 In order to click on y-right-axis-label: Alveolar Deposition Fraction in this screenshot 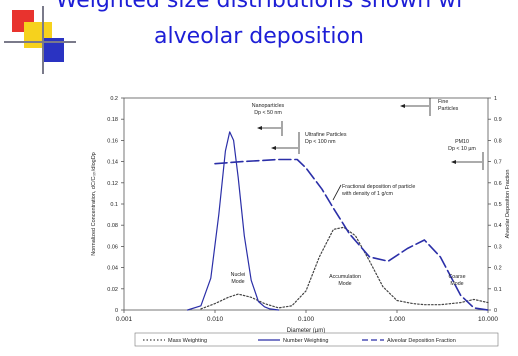, I will do `click(508, 204)`.